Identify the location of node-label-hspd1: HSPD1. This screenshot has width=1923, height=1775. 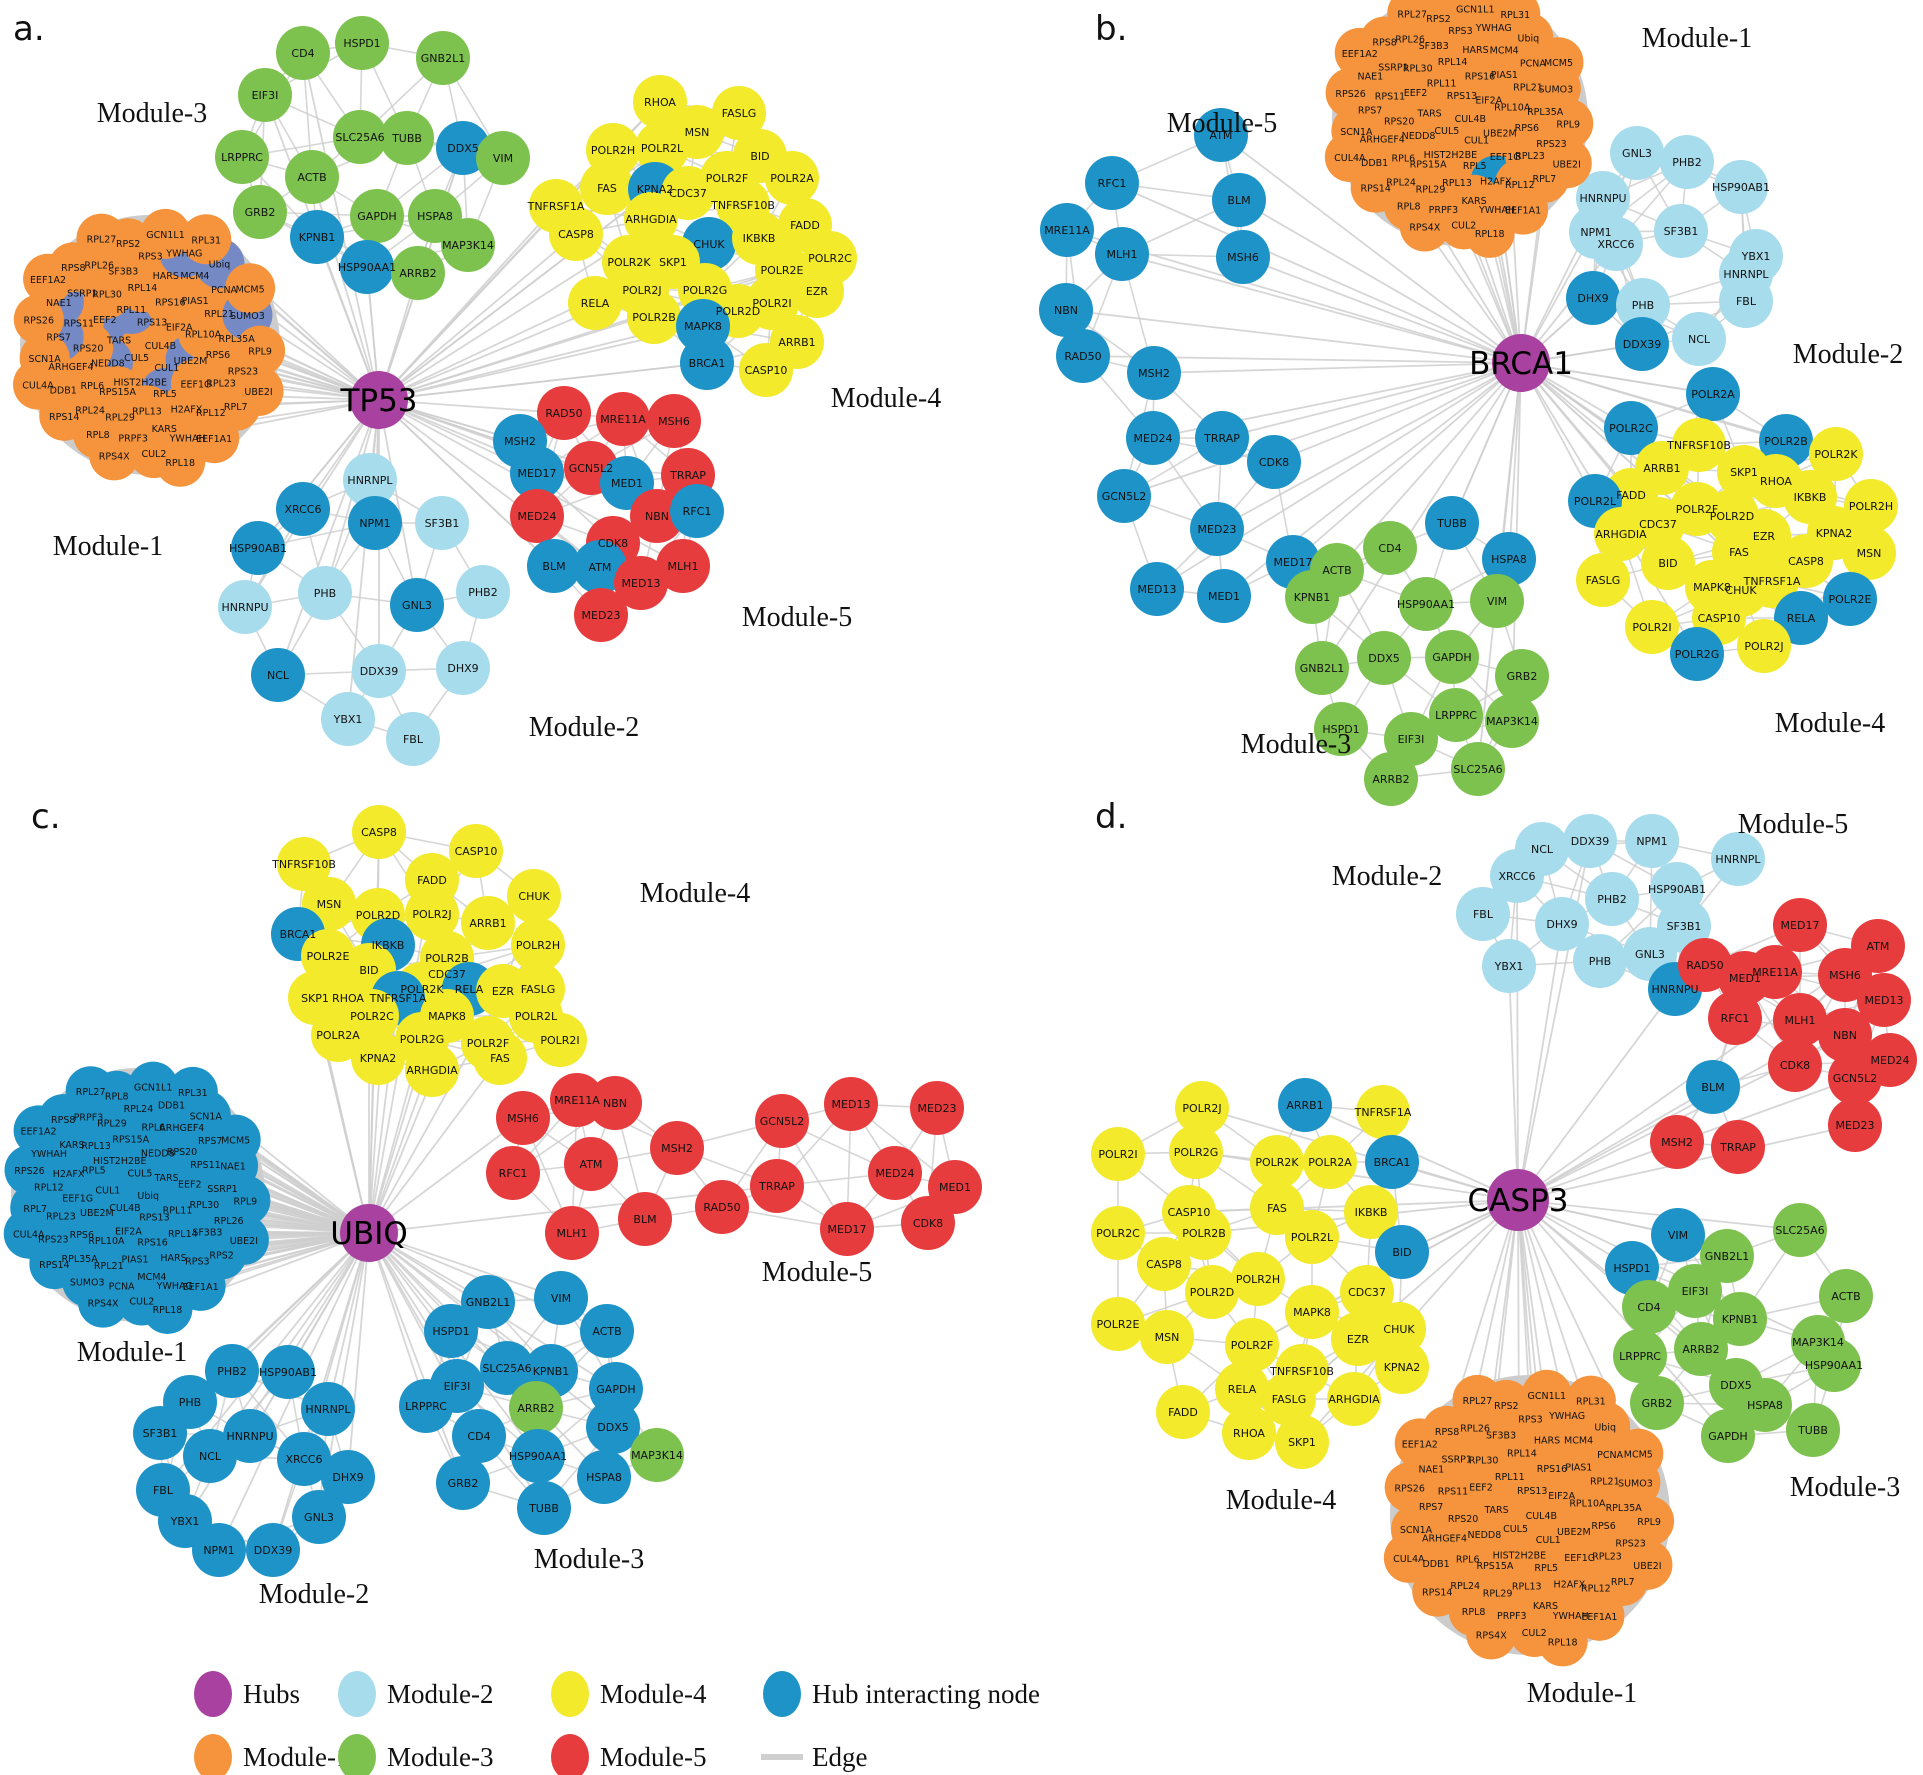
(450, 1331).